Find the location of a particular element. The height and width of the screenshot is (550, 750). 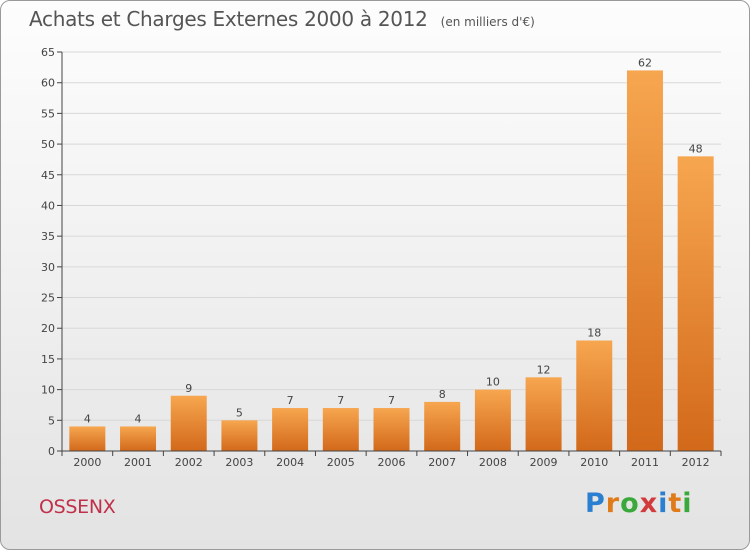

x-tick-label-2010: 2010 is located at coordinates (594, 462).